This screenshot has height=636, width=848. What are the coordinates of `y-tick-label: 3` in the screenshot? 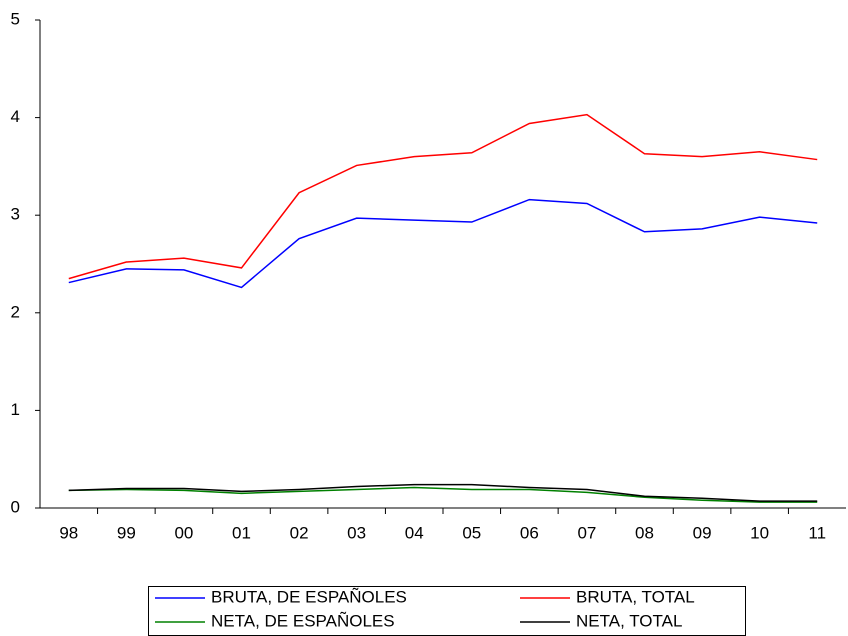 It's located at (15, 214).